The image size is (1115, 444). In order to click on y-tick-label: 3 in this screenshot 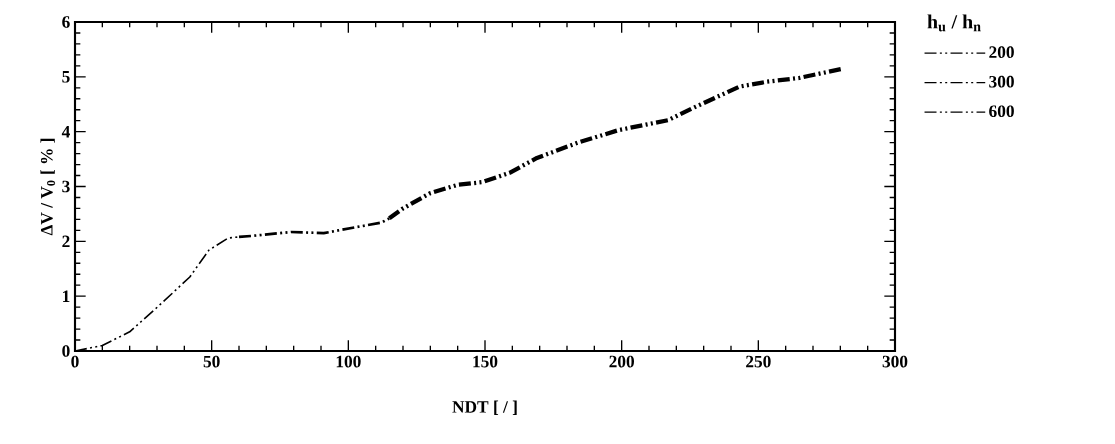, I will do `click(66, 186)`.